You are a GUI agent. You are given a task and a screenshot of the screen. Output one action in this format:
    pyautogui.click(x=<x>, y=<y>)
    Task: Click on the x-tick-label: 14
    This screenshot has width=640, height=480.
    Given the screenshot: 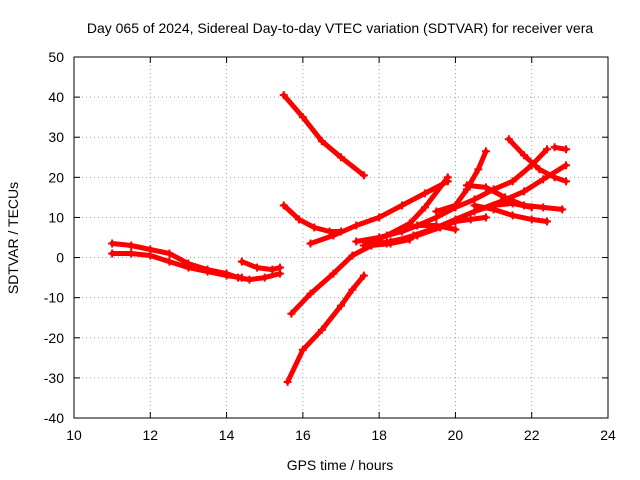 What is the action you would take?
    pyautogui.click(x=227, y=435)
    